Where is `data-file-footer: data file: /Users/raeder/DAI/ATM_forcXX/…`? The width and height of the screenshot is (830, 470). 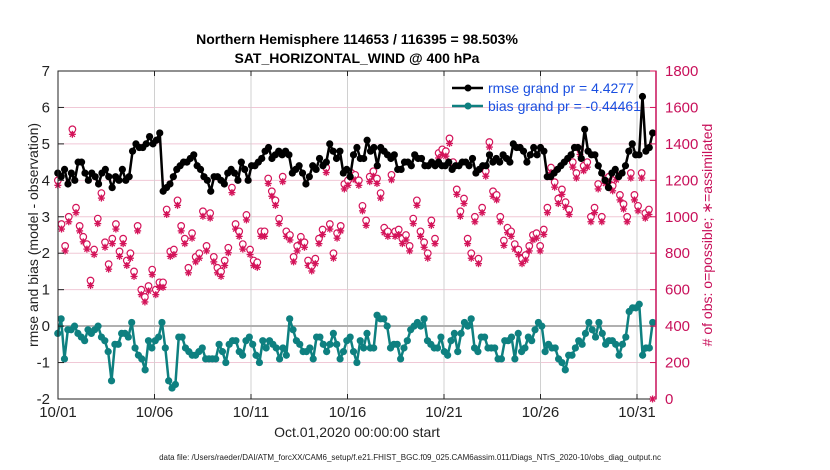
data-file-footer: data file: /Users/raeder/DAI/ATM_forcXX/… is located at coordinates (410, 457).